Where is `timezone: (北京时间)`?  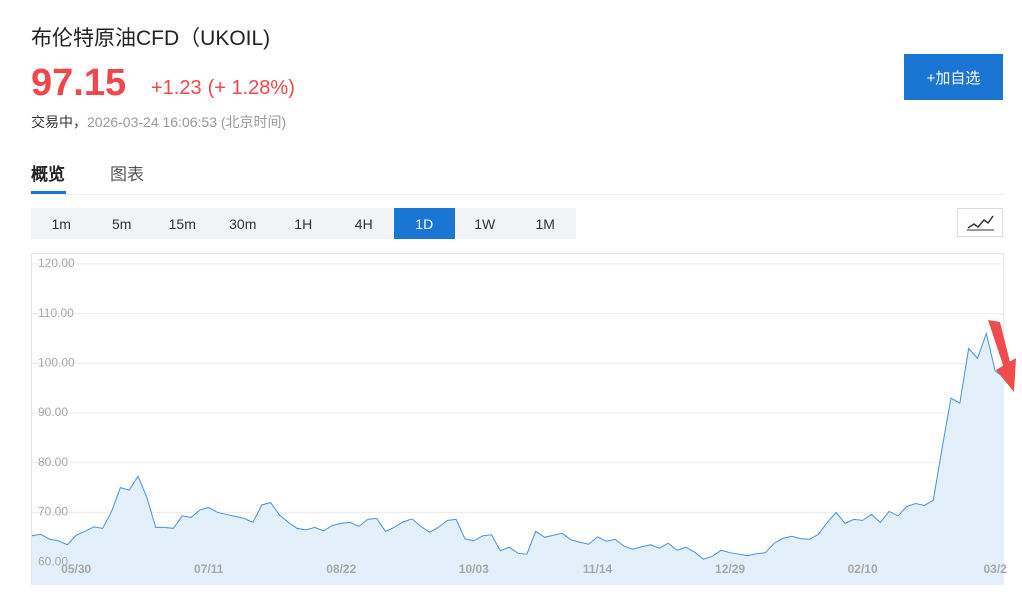
timezone: (北京时间) is located at coordinates (253, 122).